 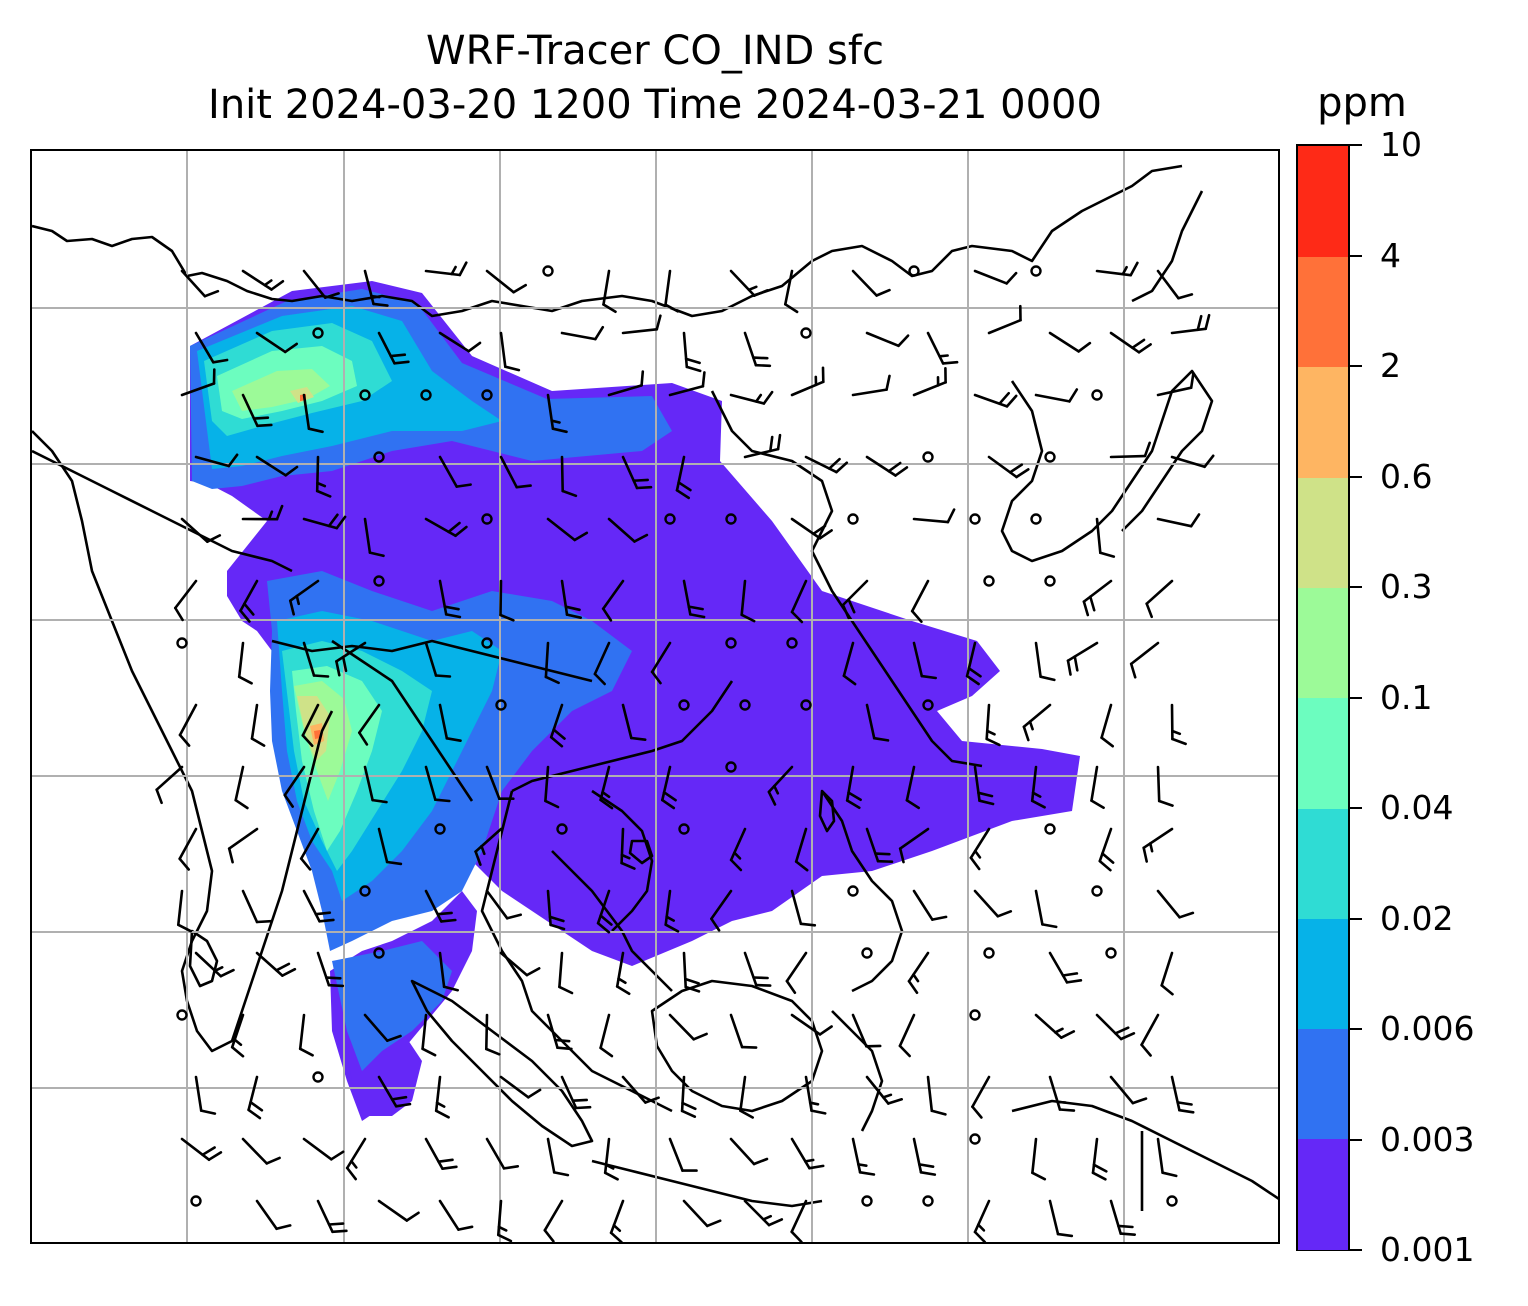 What do you see at coordinates (402, 720) in the screenshot?
I see `border-myanmar` at bounding box center [402, 720].